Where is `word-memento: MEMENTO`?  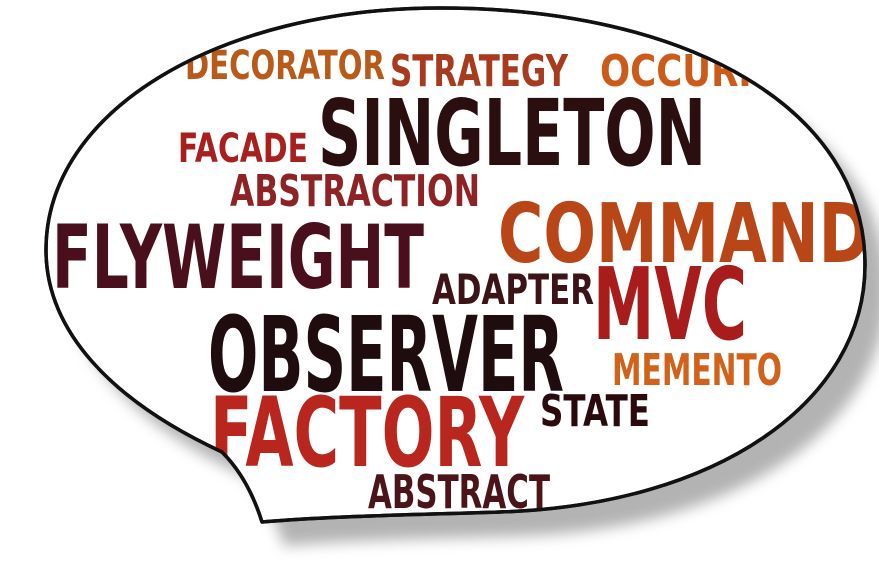
word-memento: MEMENTO is located at coordinates (697, 370).